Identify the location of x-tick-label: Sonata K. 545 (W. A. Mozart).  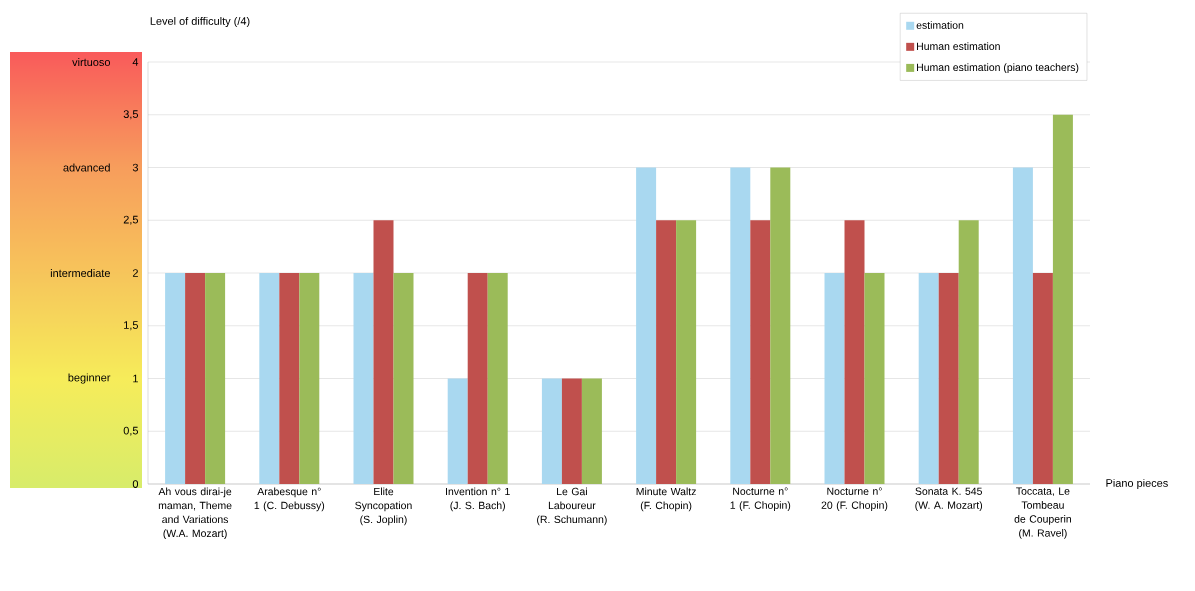
(949, 499).